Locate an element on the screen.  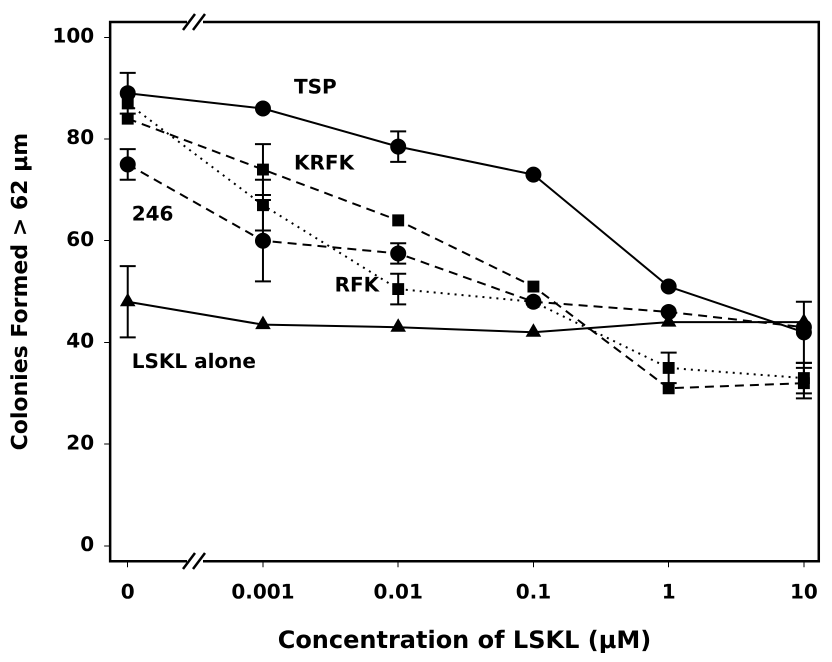
x-tick-label: 0.01 is located at coordinates (398, 591).